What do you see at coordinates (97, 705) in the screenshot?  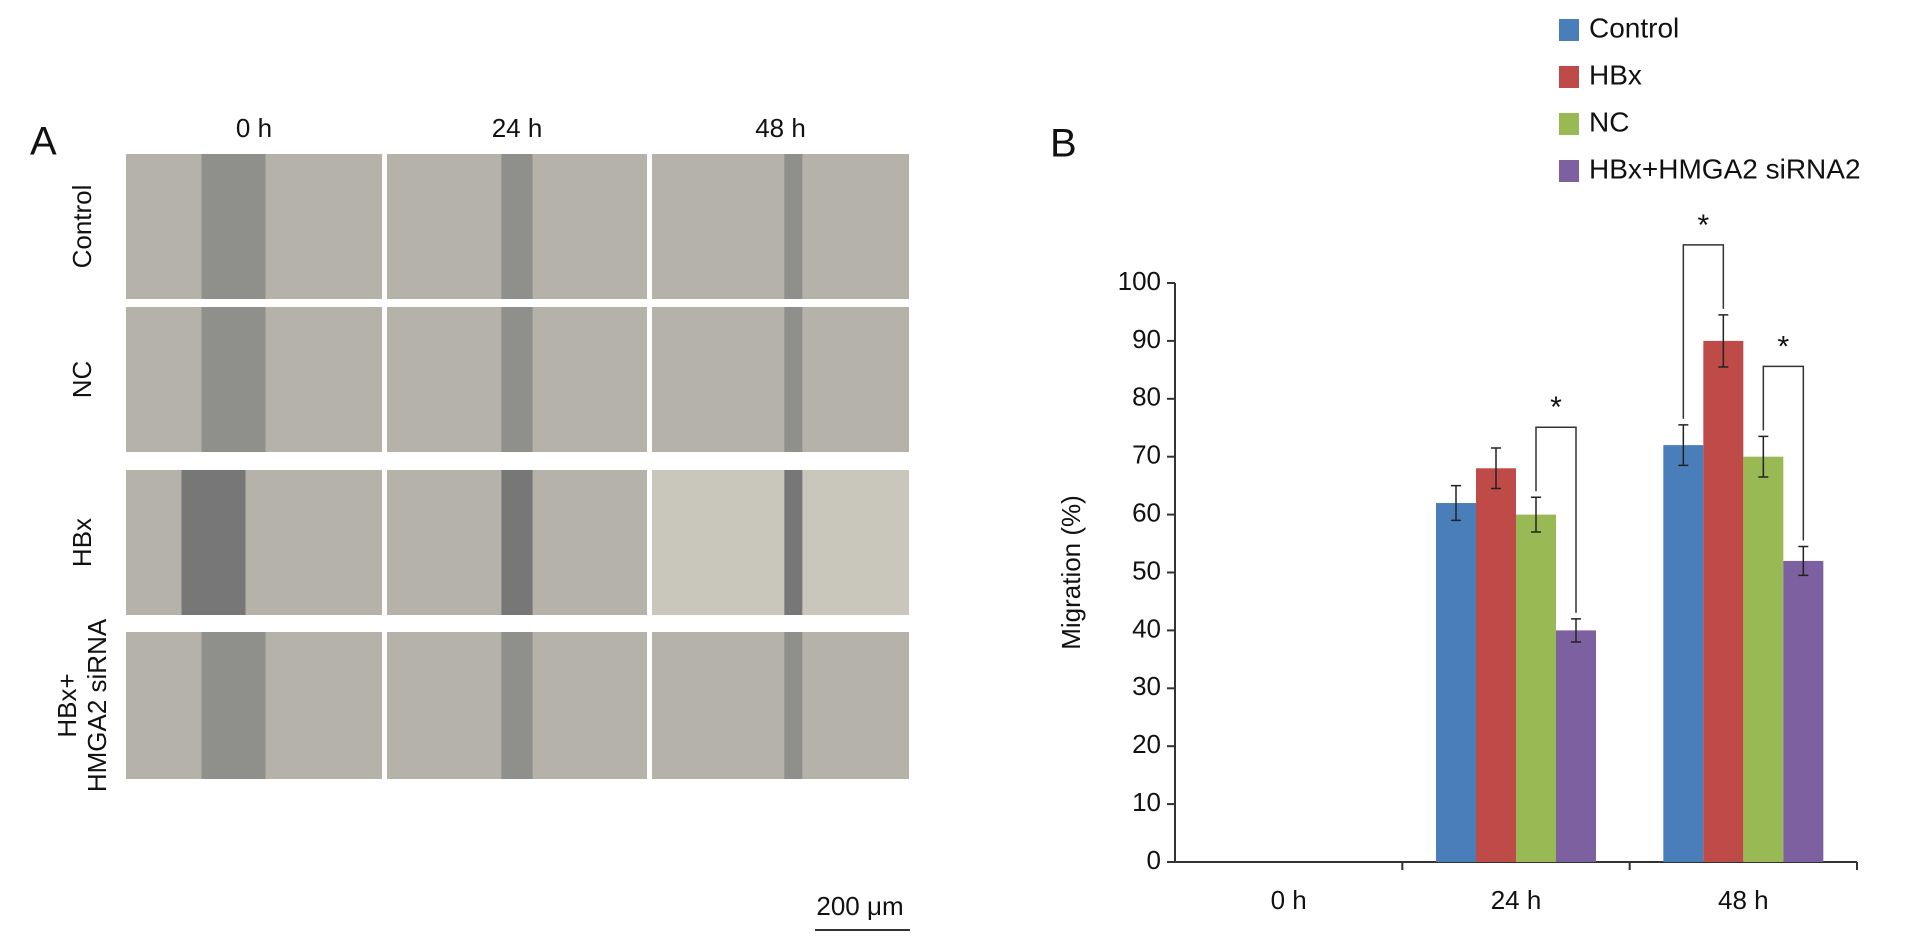 I see `row-label: HMGA2 siRNA` at bounding box center [97, 705].